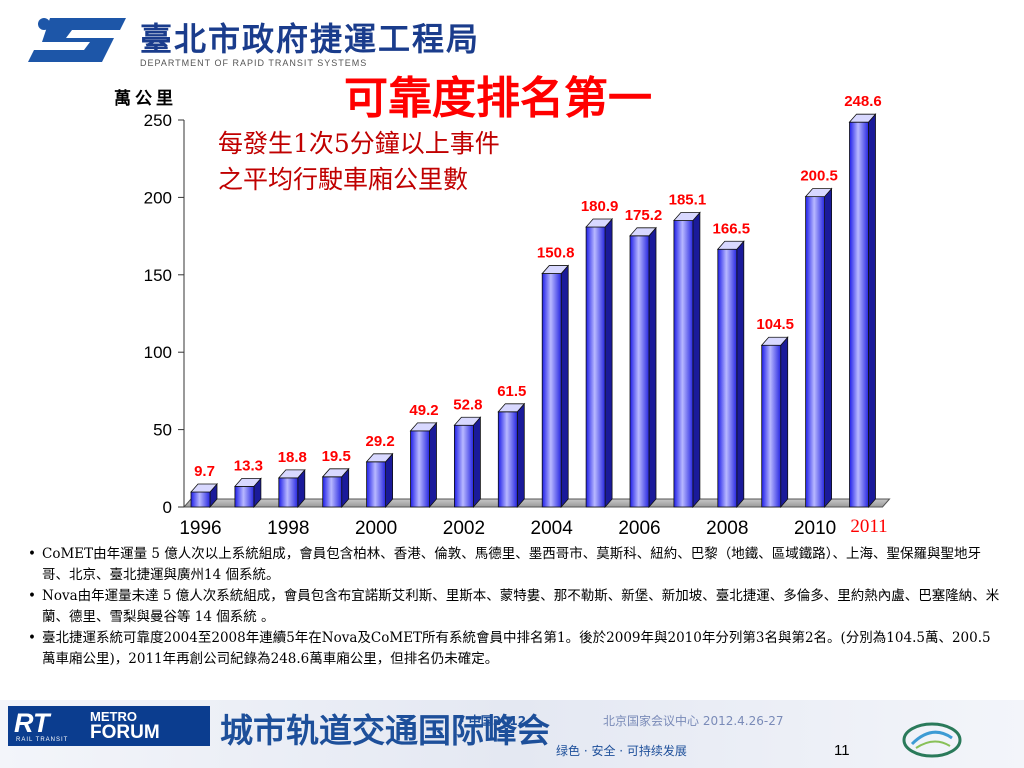 Image resolution: width=1024 pixels, height=768 pixels. I want to click on x-tick-label: 2004, so click(552, 528).